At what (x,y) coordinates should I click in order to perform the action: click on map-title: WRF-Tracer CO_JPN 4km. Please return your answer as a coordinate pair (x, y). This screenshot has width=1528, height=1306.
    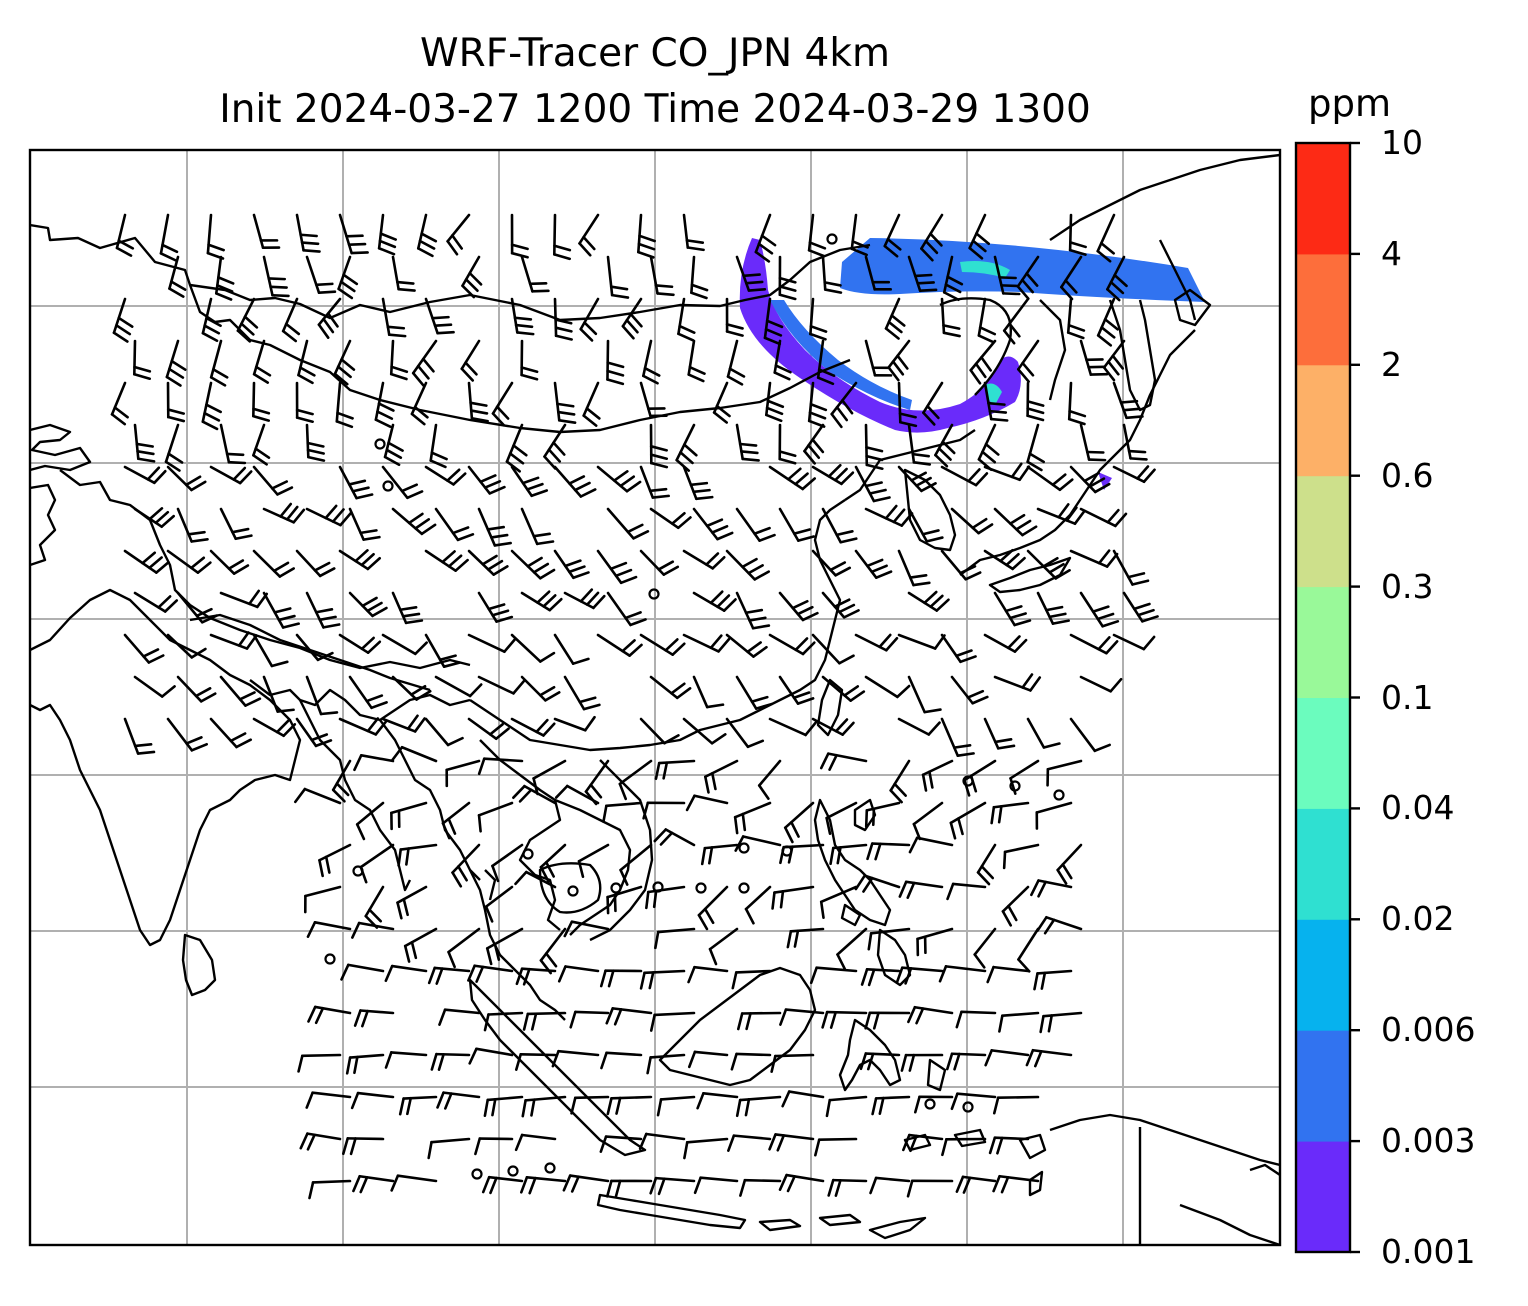
    Looking at the image, I should click on (655, 53).